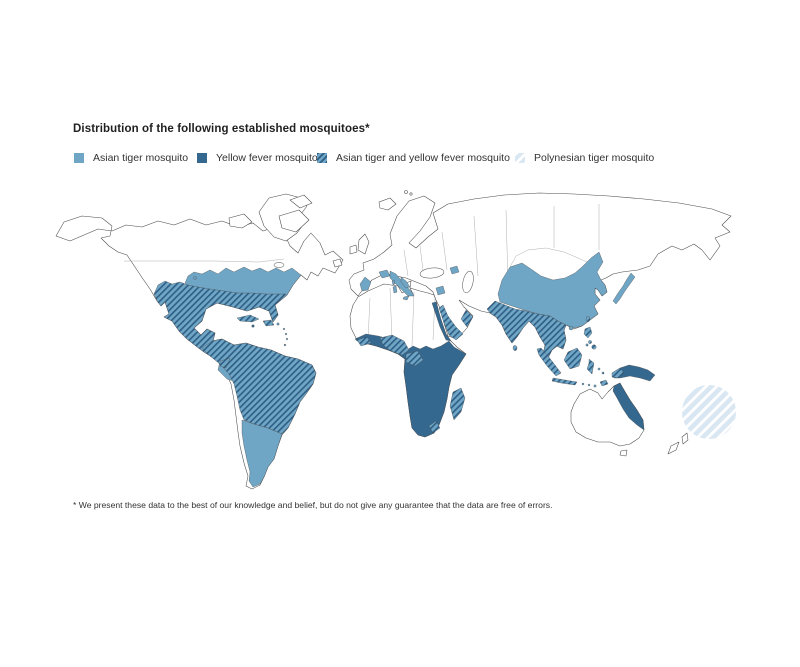 Image resolution: width=800 pixels, height=667 pixels. What do you see at coordinates (590, 342) in the screenshot?
I see `region-visayas` at bounding box center [590, 342].